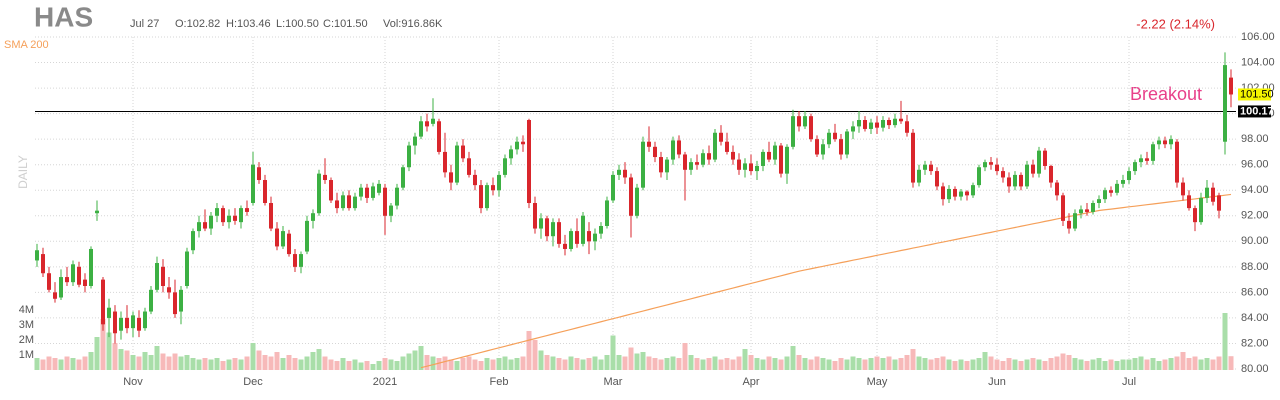 This screenshot has width=1280, height=400. What do you see at coordinates (1255, 165) in the screenshot?
I see `y-tick-label: 96.00` at bounding box center [1255, 165].